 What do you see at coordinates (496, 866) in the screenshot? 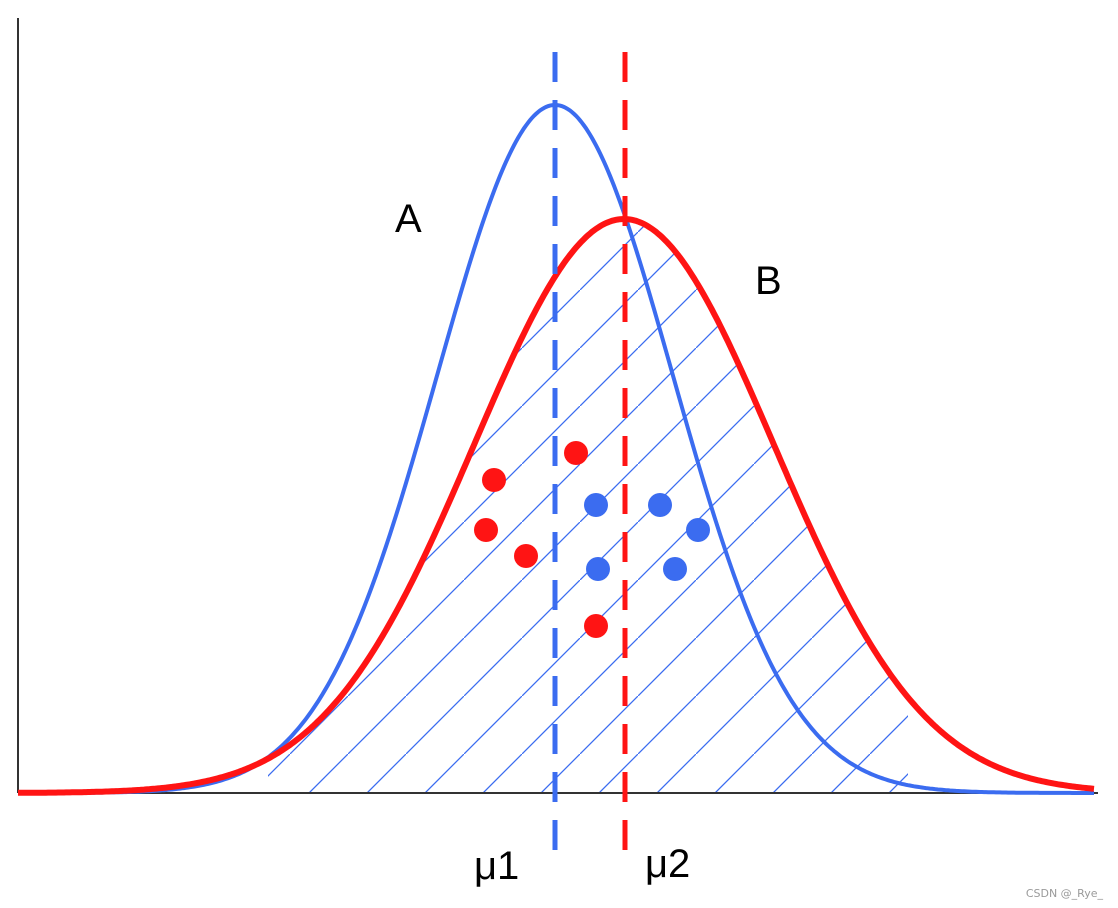
I see `mean-a-label: μ1` at bounding box center [496, 866].